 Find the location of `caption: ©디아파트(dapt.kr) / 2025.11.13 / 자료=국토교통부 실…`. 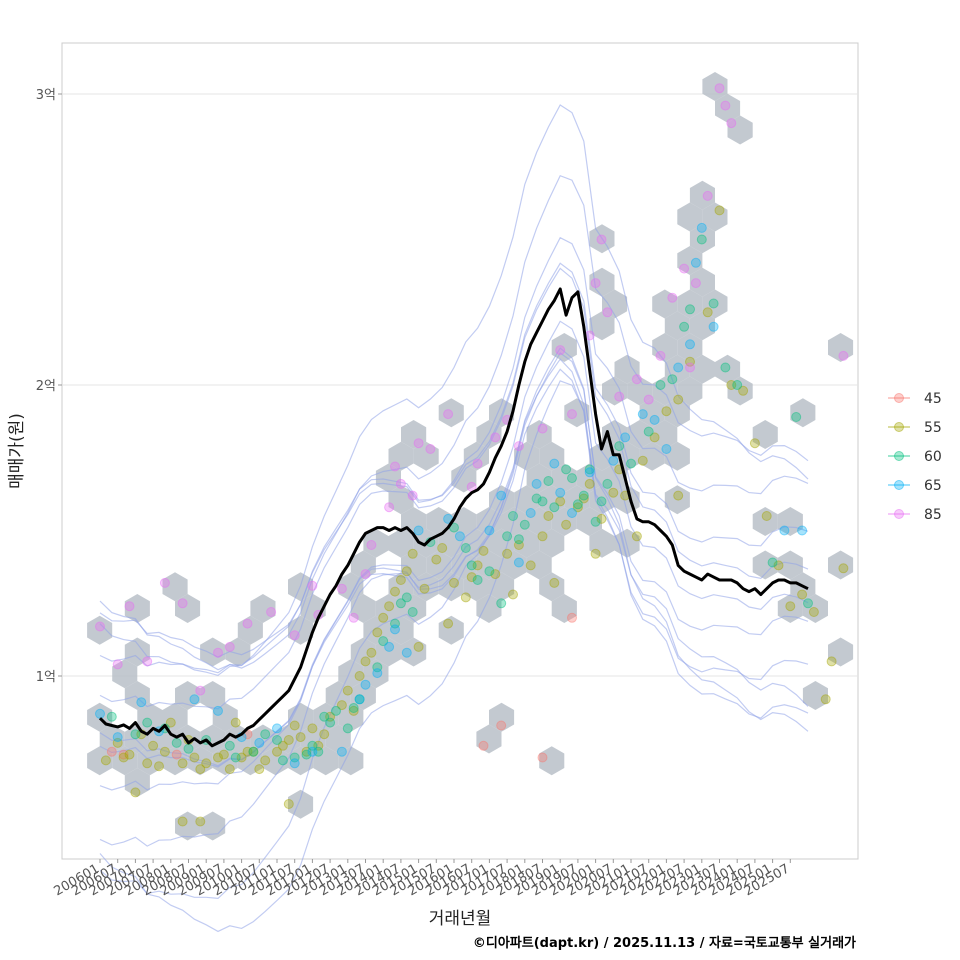

caption: ©디아파트(dapt.kr) / 2025.11.13 / 자료=국토교통부 실… is located at coordinates (664, 943).